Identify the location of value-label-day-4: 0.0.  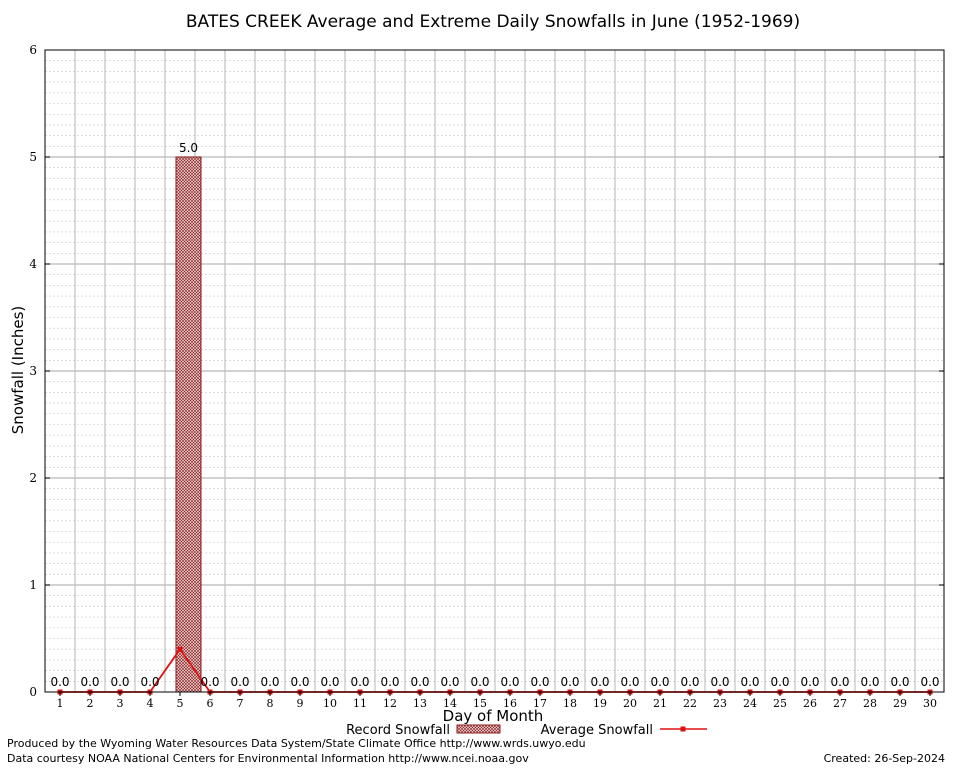
(149, 682).